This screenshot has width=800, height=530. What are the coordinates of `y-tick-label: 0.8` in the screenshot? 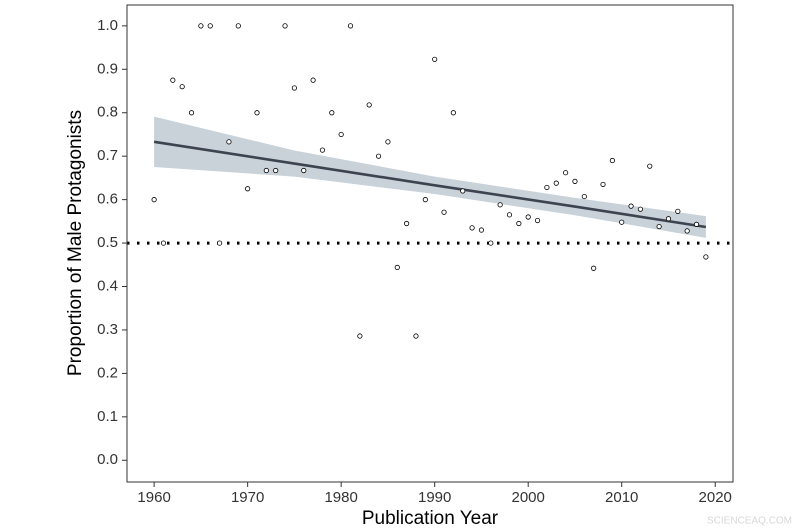 It's located at (107, 112).